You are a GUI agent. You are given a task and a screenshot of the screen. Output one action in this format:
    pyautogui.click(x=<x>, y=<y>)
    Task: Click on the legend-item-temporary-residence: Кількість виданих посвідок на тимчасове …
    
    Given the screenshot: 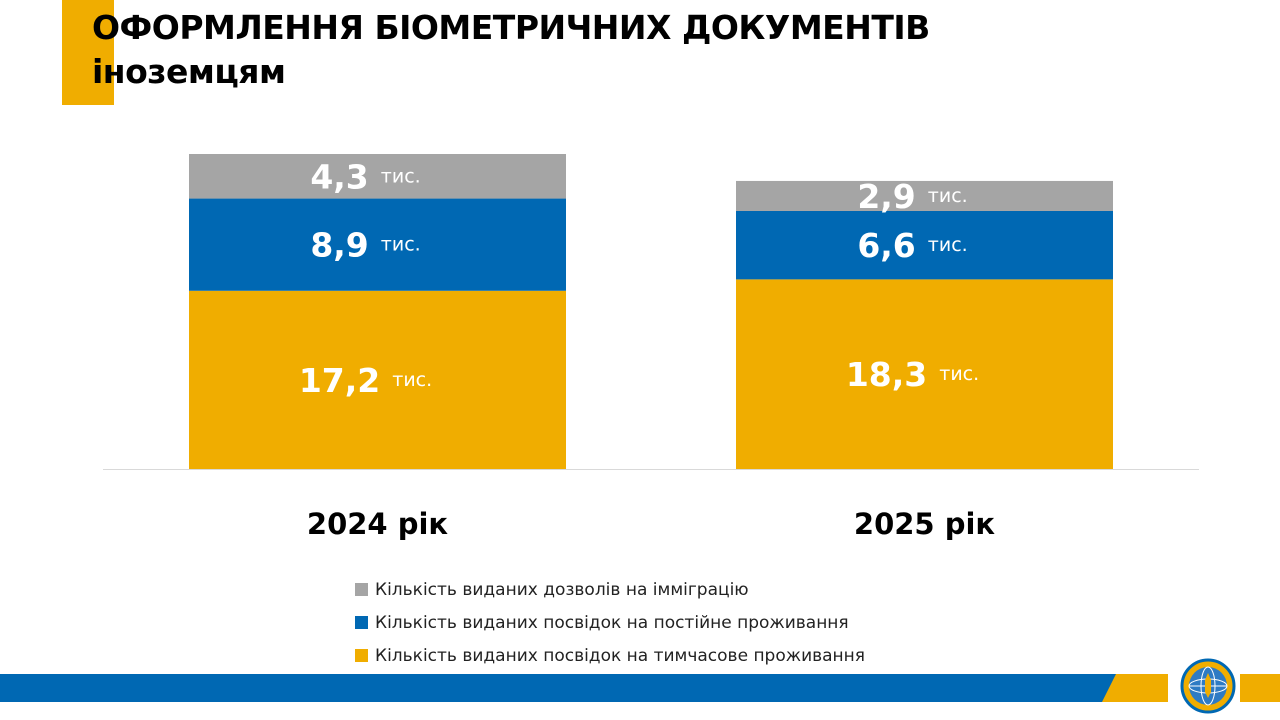 What is the action you would take?
    pyautogui.click(x=610, y=655)
    